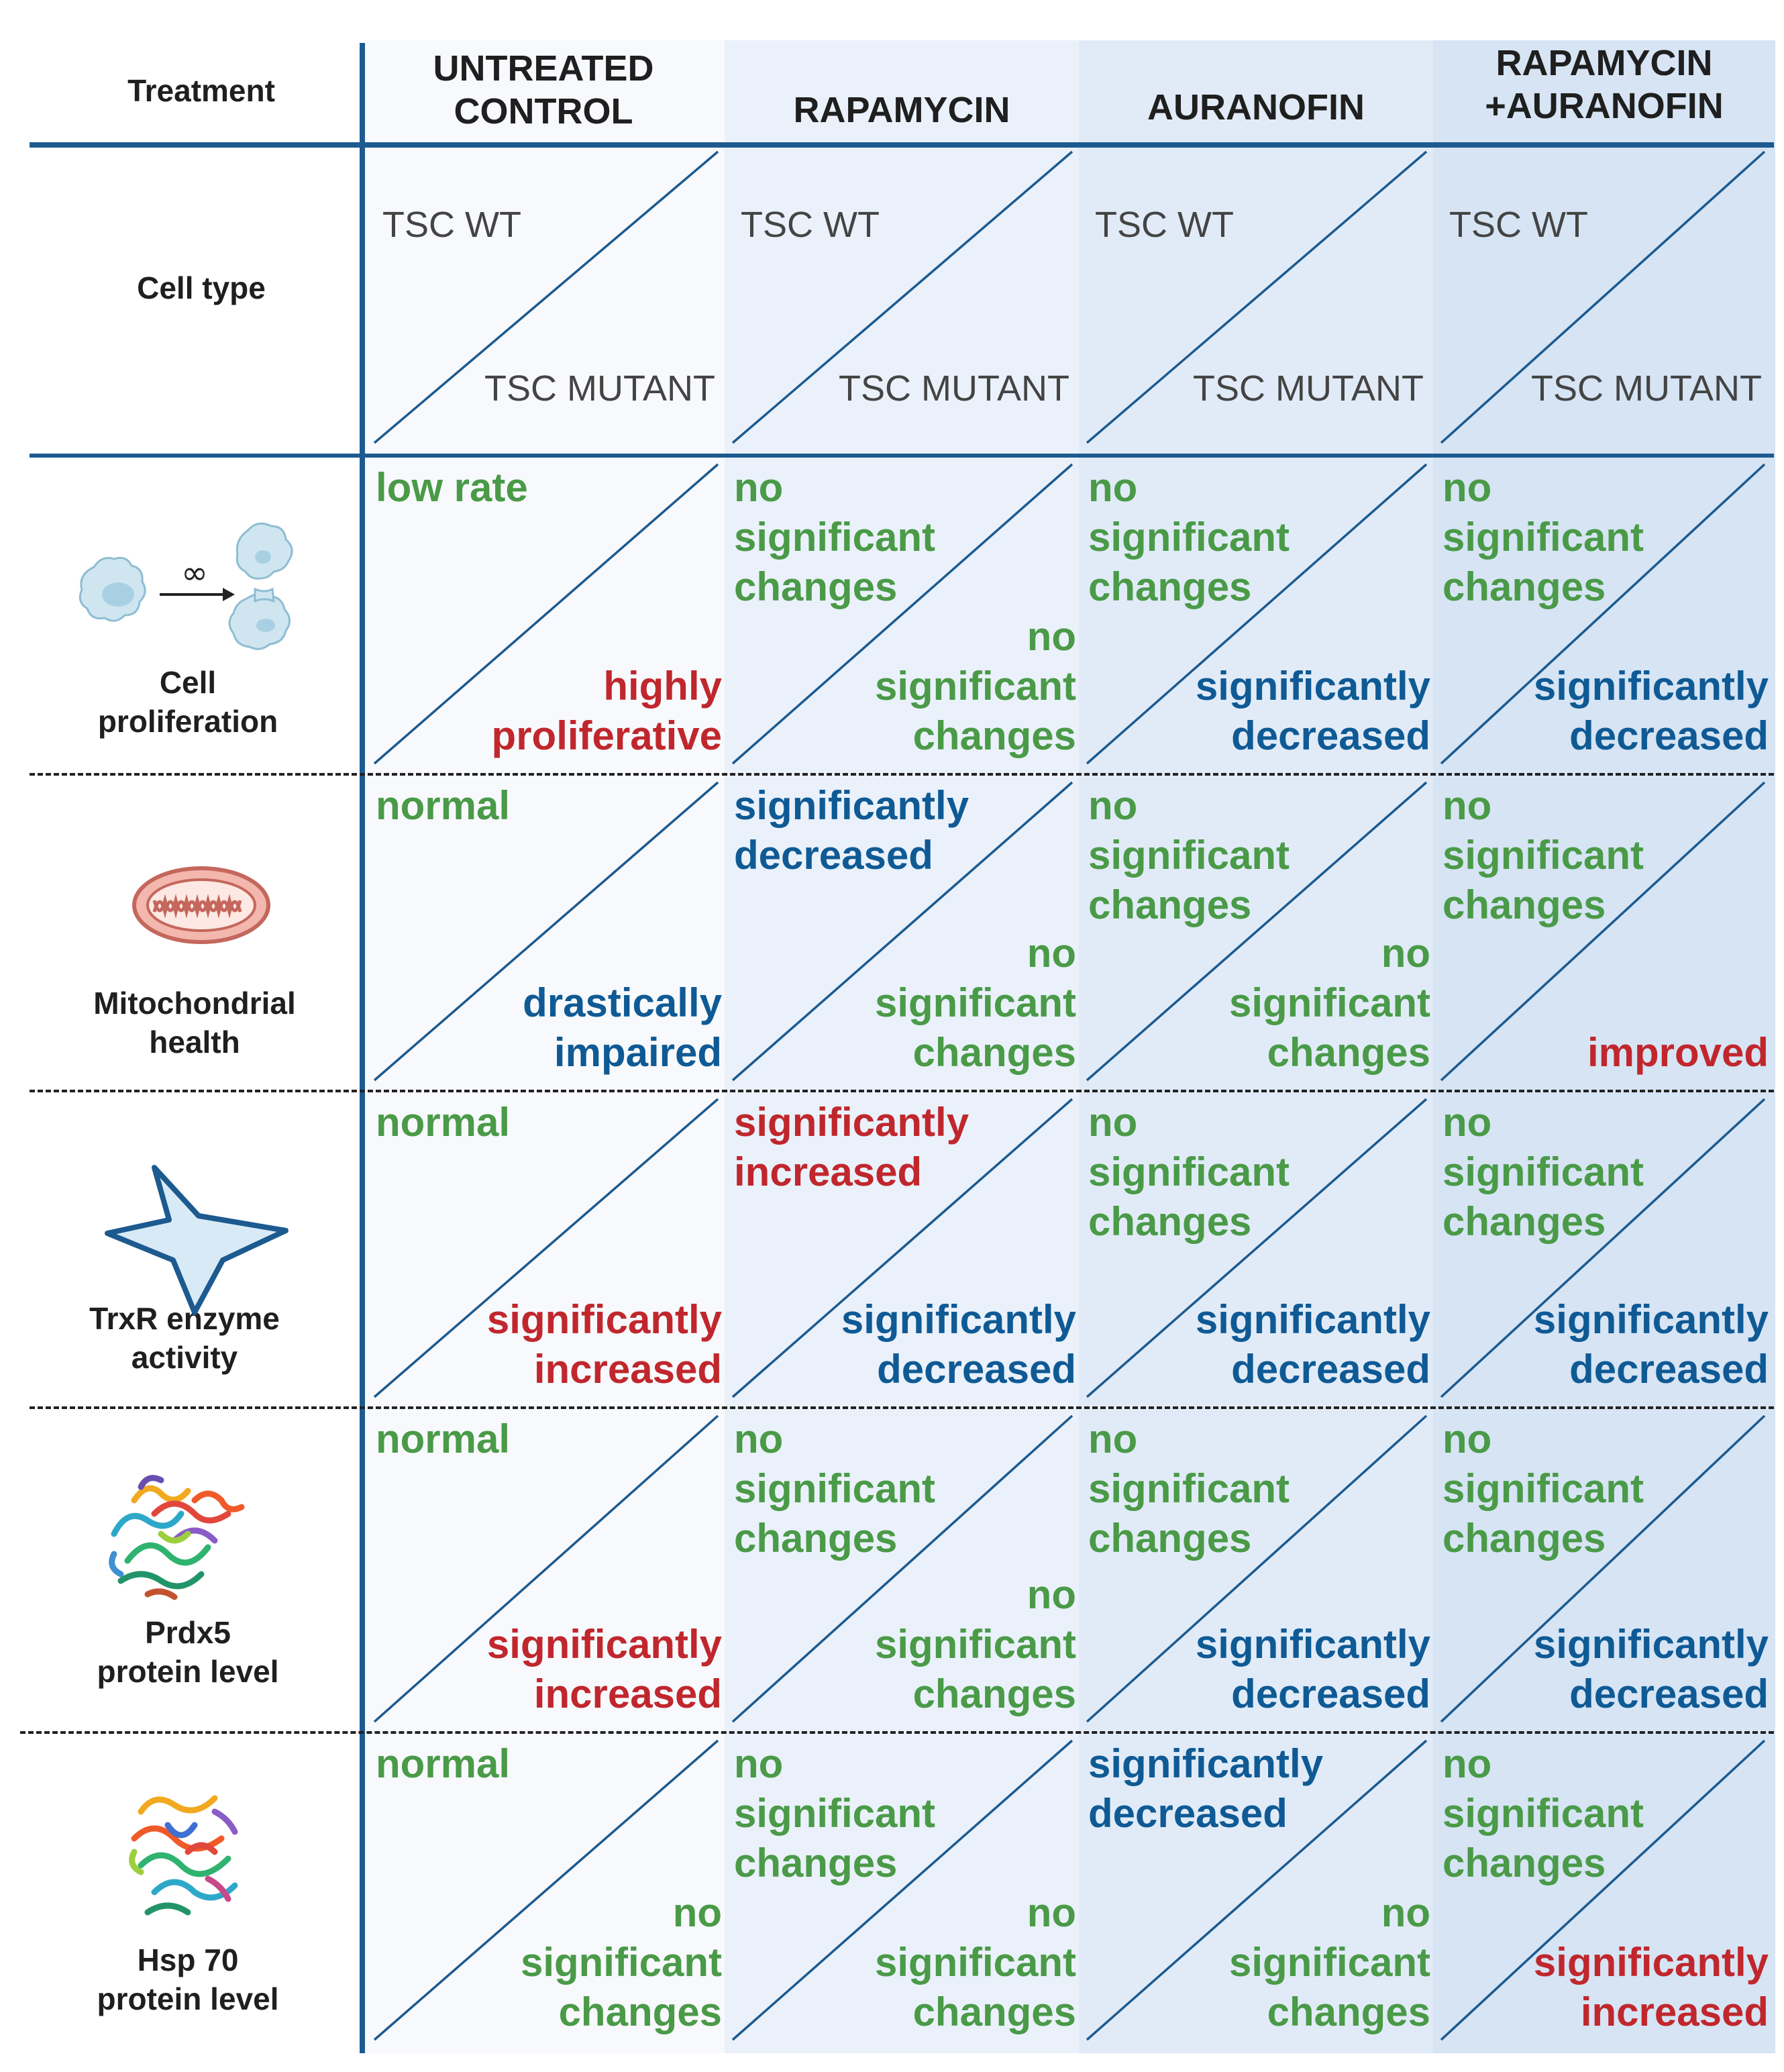 Image resolution: width=1784 pixels, height=2072 pixels. I want to click on cell-diagonal-r0-c0, so click(546, 614).